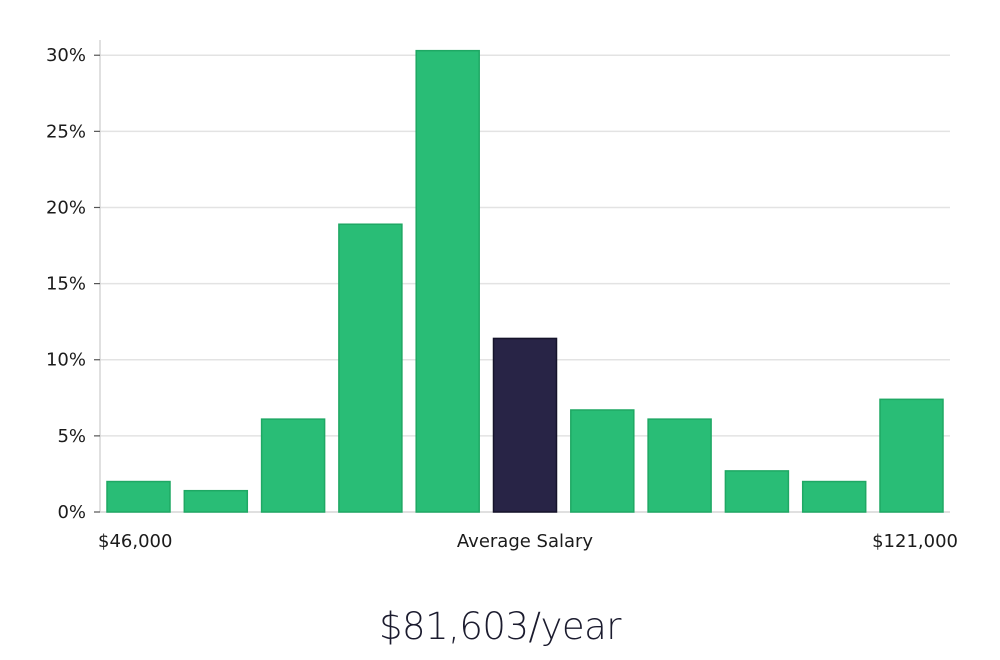  I want to click on x-axis-labels: $46,000 Average Salary $121,000, so click(528, 541).